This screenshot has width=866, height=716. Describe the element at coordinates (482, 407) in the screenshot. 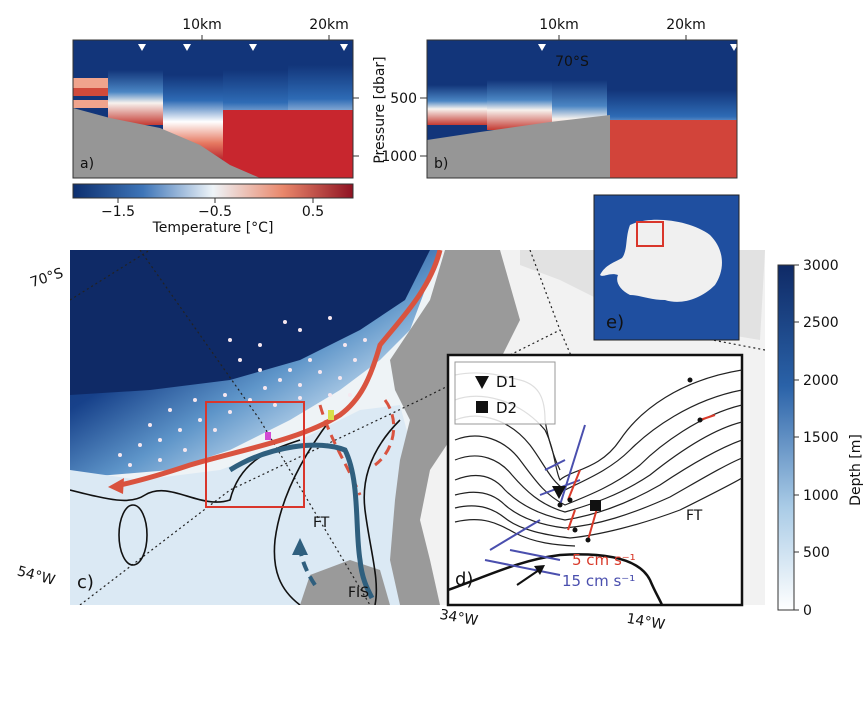

I see `legend-square-icon` at that location.